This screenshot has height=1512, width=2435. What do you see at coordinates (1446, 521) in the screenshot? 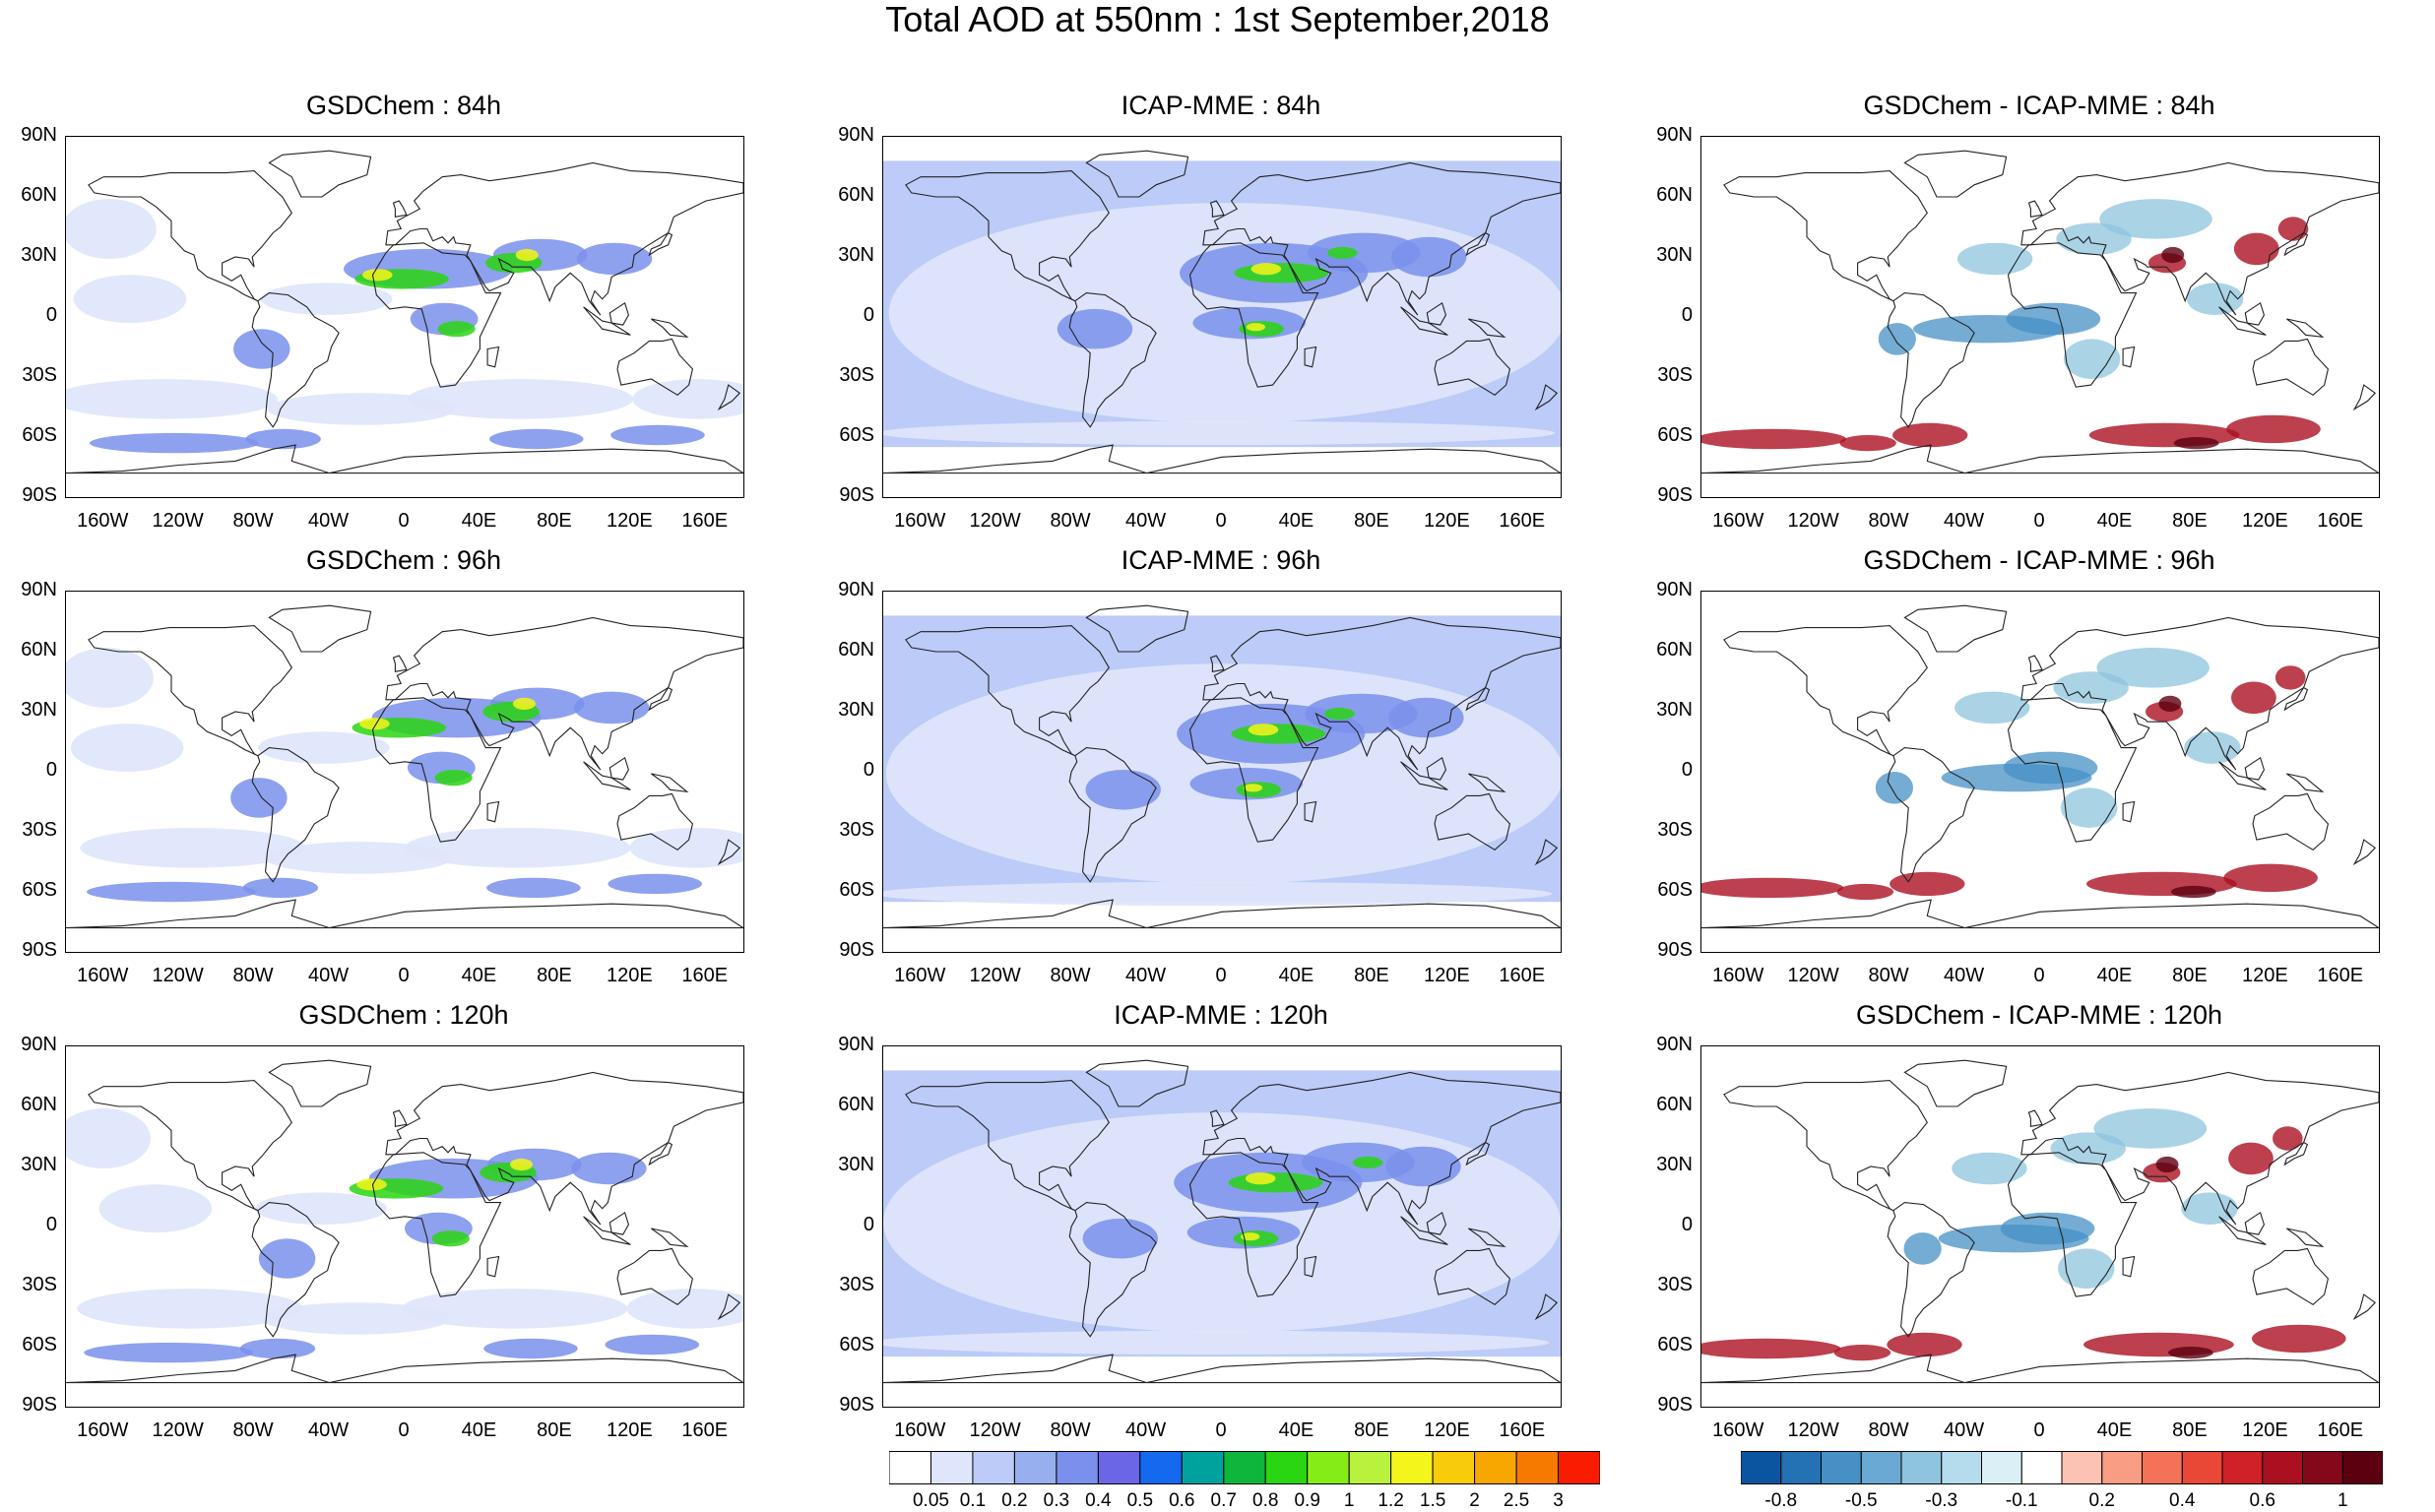
I see `longitude-label: 120E` at bounding box center [1446, 521].